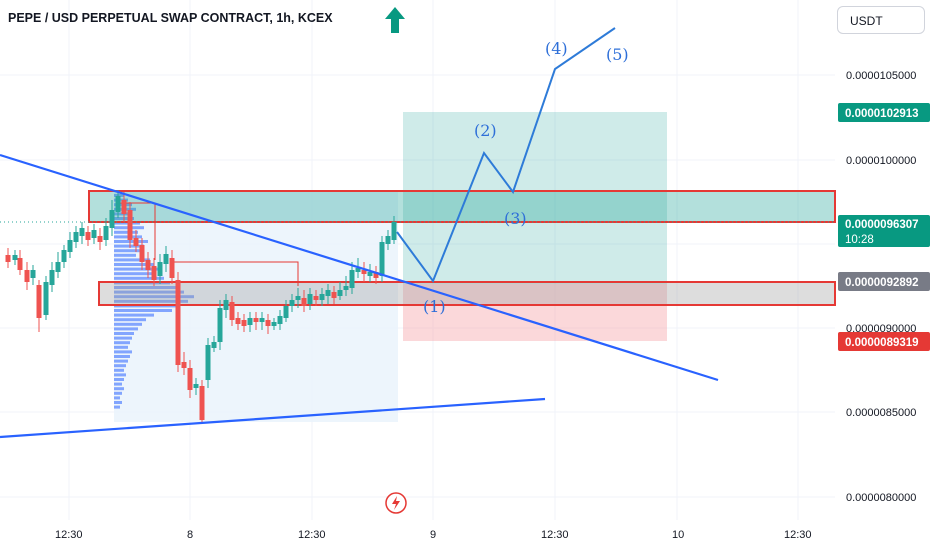 This screenshot has height=550, width=932. I want to click on price-tag-entry: 0.0000092892, so click(884, 281).